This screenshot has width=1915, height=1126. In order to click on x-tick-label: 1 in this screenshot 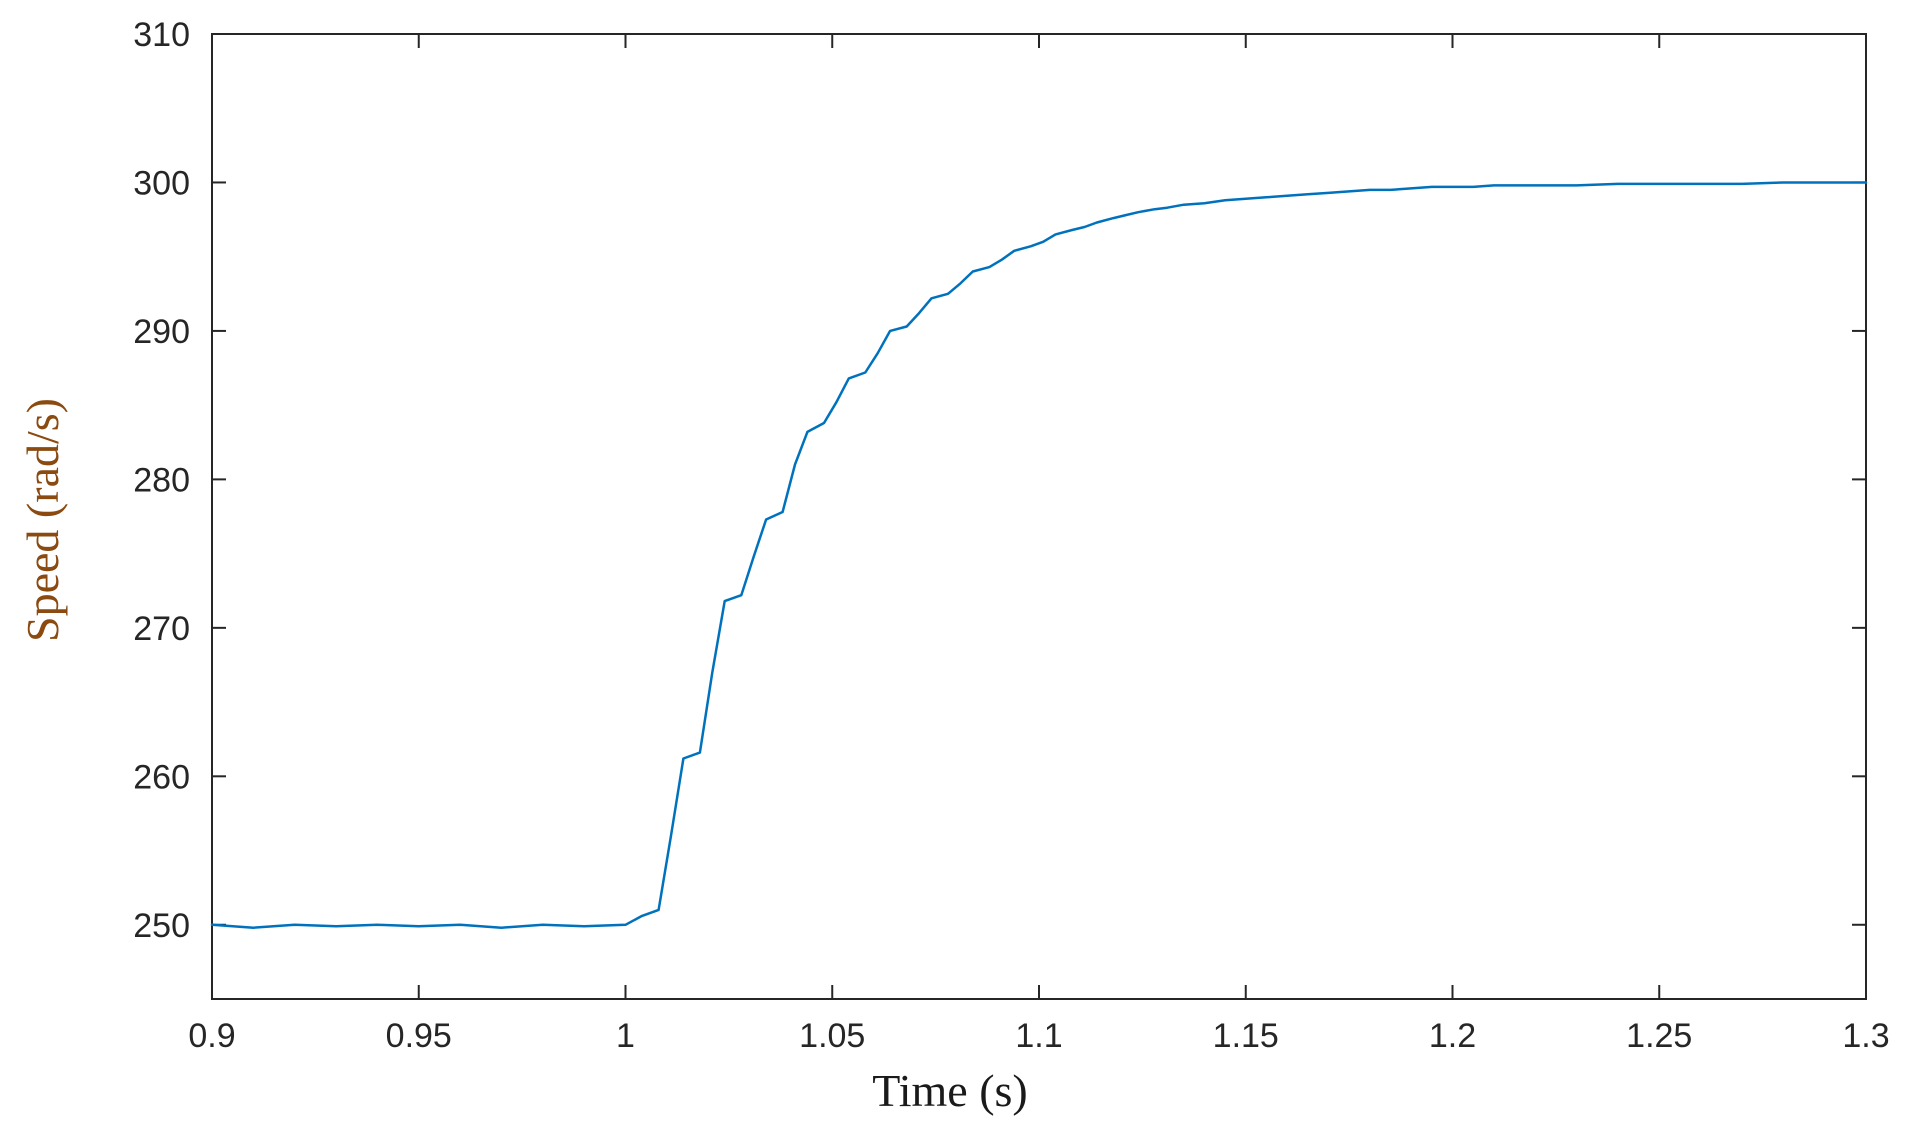, I will do `click(625, 1036)`.